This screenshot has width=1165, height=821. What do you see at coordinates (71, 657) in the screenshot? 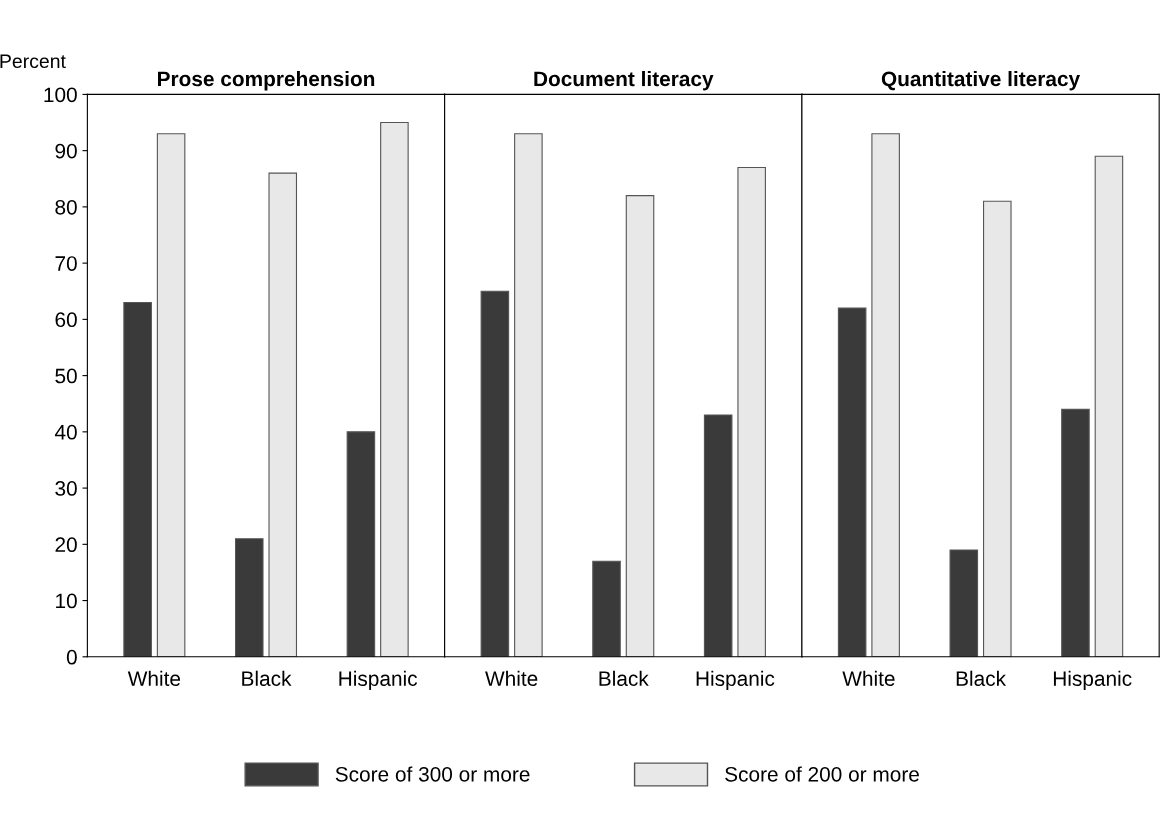
I see `y-tick-label: 0` at bounding box center [71, 657].